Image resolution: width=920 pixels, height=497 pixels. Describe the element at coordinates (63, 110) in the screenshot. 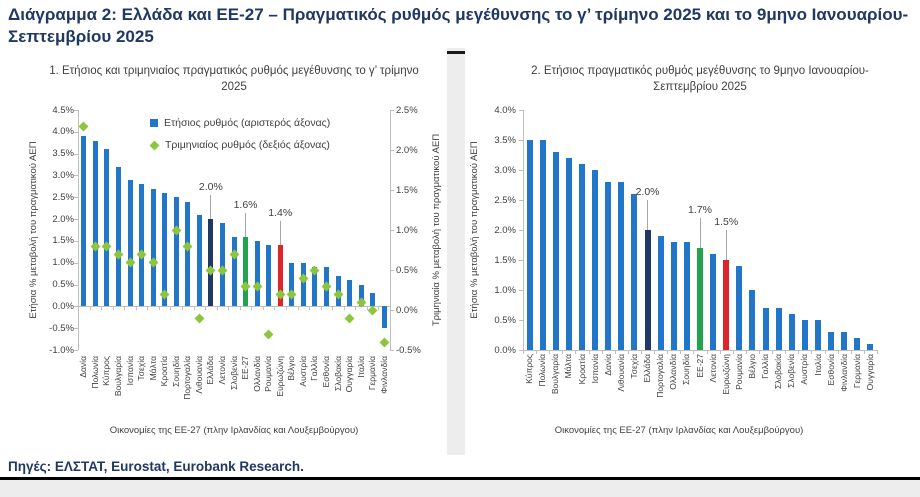

I see `y-tick-label: 4.5%` at that location.